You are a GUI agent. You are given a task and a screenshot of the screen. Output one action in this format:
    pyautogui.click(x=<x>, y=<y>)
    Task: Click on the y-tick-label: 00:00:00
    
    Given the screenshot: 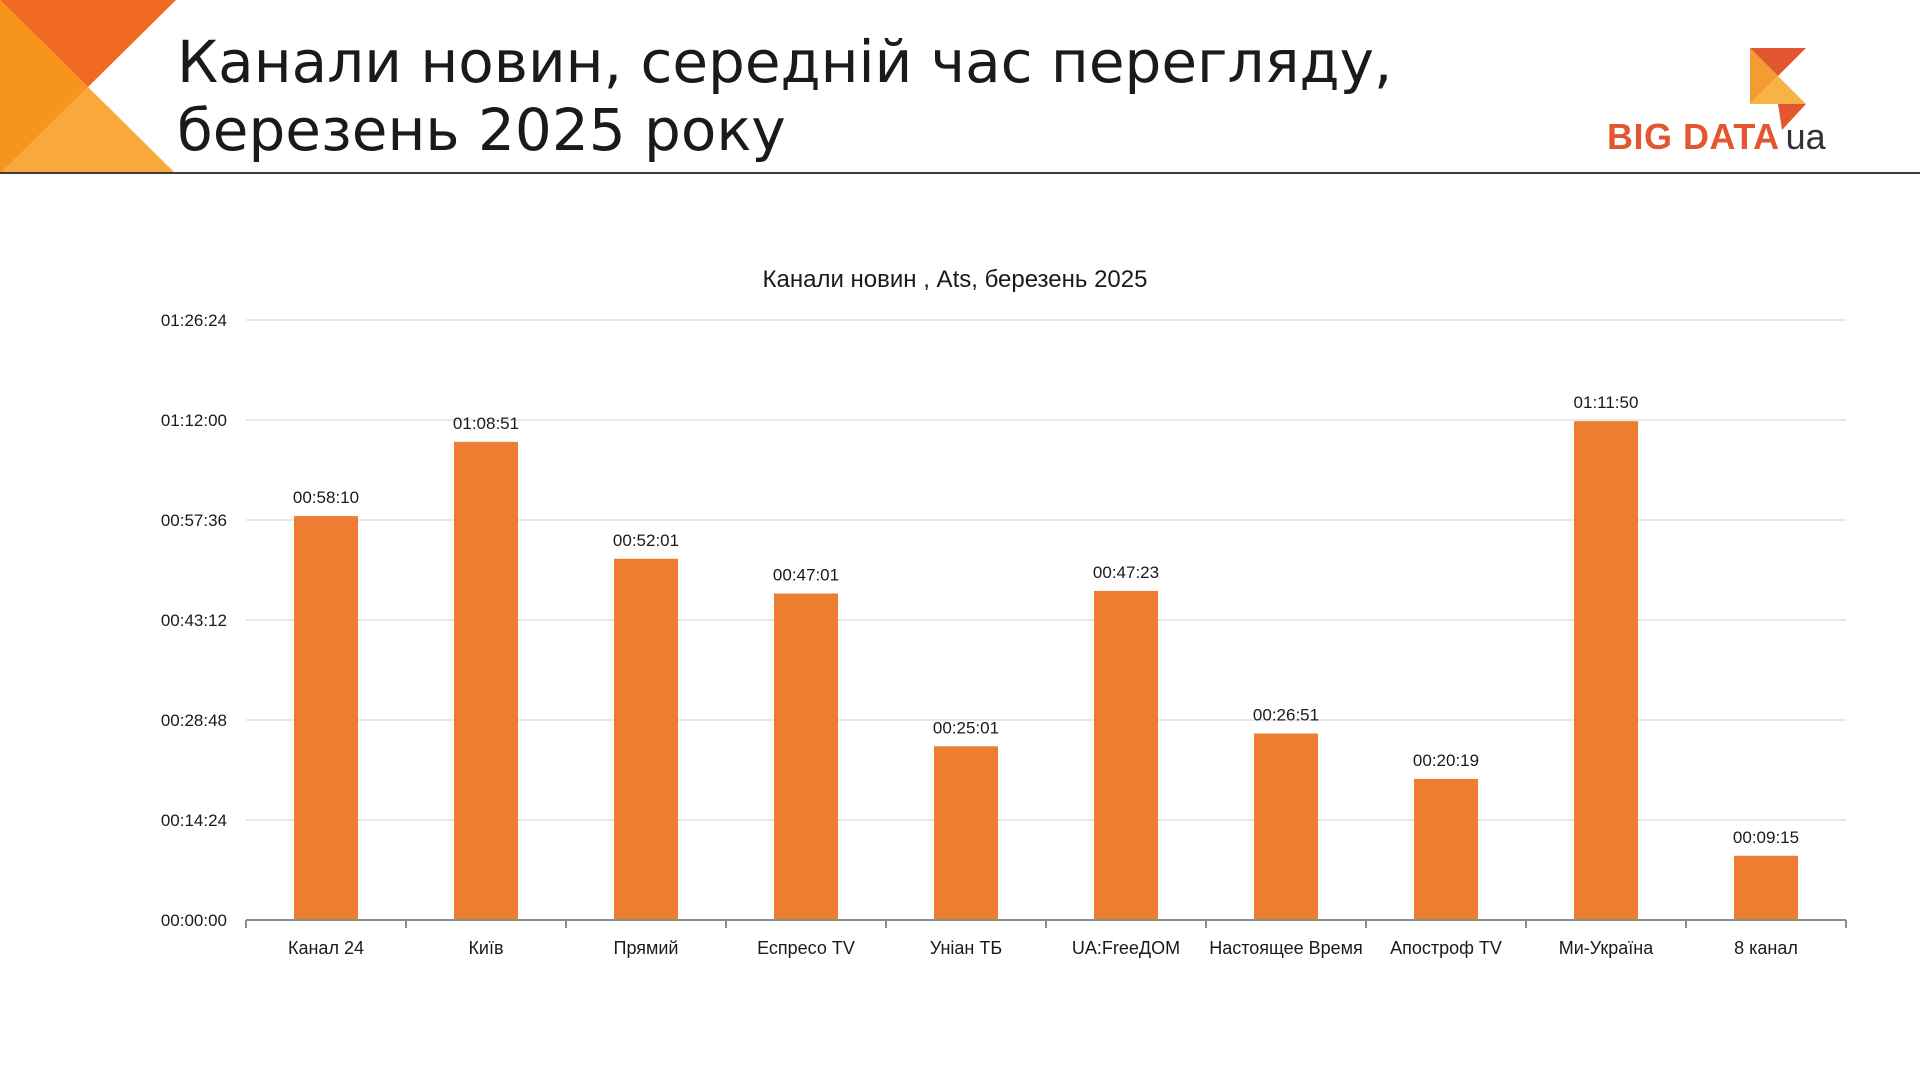 What is the action you would take?
    pyautogui.click(x=194, y=920)
    